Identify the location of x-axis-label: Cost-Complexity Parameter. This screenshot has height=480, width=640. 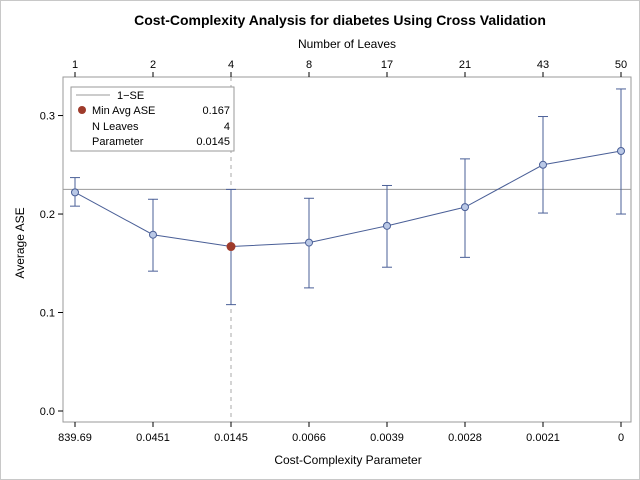
(347, 460).